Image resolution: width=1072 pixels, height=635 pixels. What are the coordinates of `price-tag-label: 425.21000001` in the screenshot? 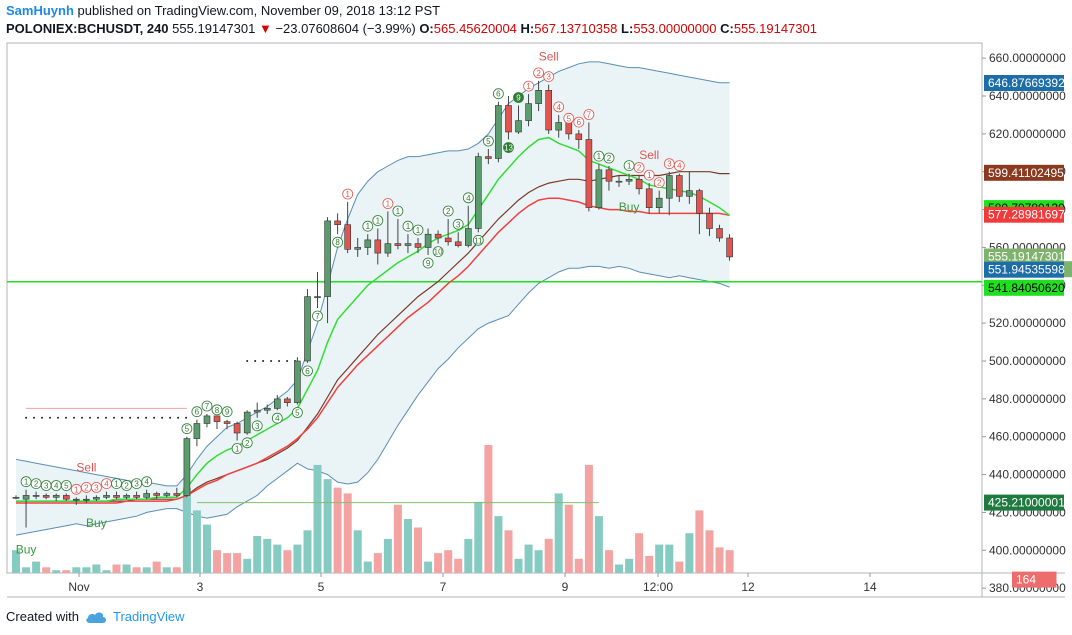 It's located at (1026, 503).